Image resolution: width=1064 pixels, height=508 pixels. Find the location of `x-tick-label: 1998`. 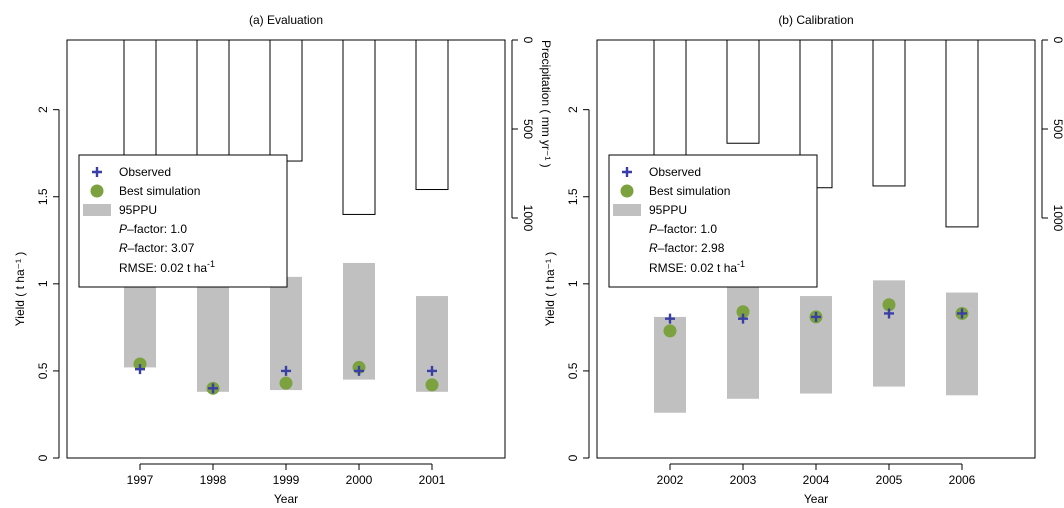

x-tick-label: 1998 is located at coordinates (213, 480).